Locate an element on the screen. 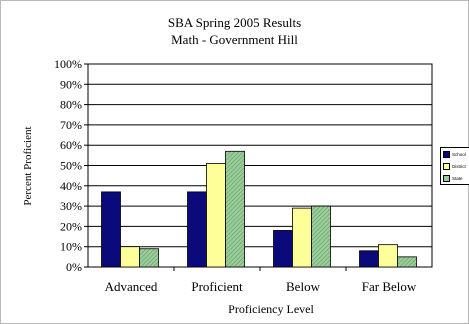 The width and height of the screenshot is (469, 324). y-tick-label: 50% is located at coordinates (71, 166).